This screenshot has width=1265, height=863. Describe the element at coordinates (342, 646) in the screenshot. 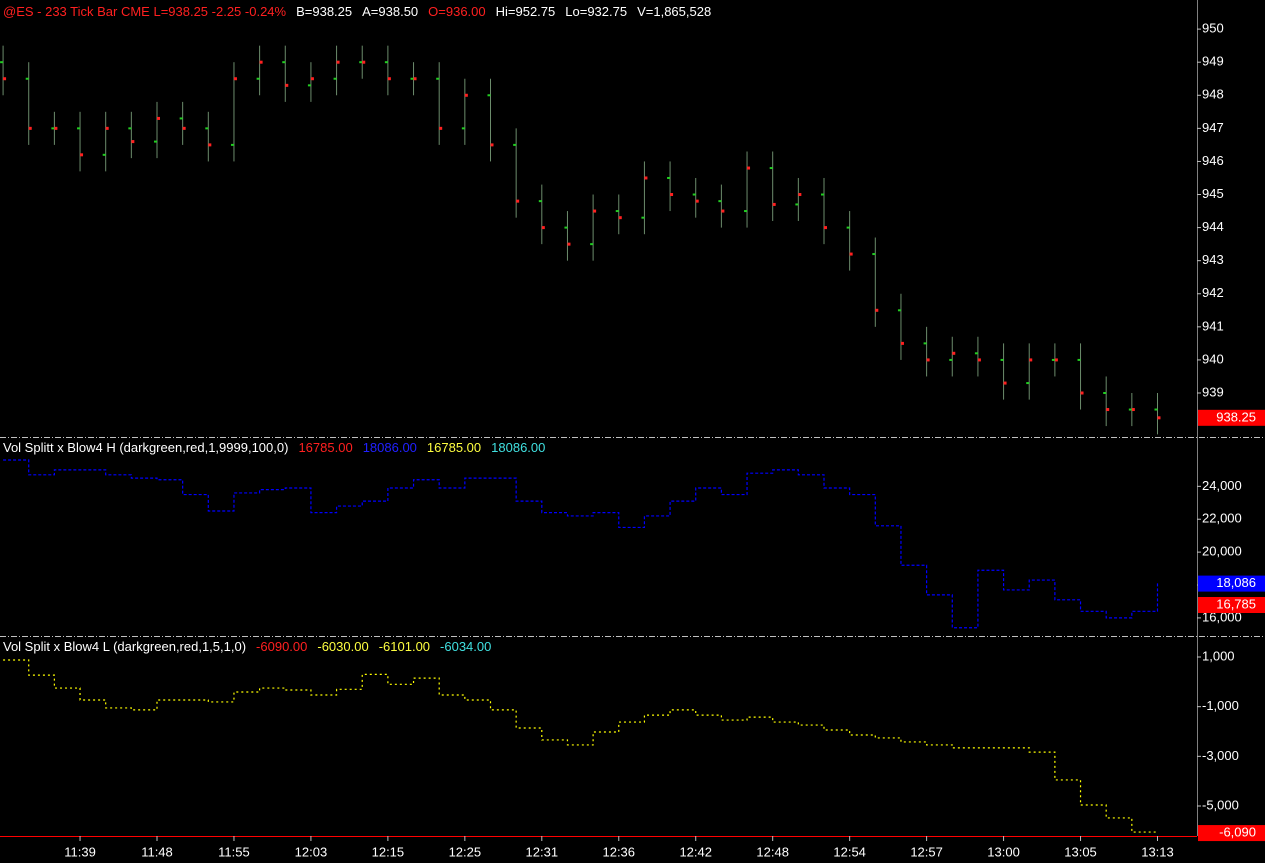

I see `header-item: -6030.00` at that location.